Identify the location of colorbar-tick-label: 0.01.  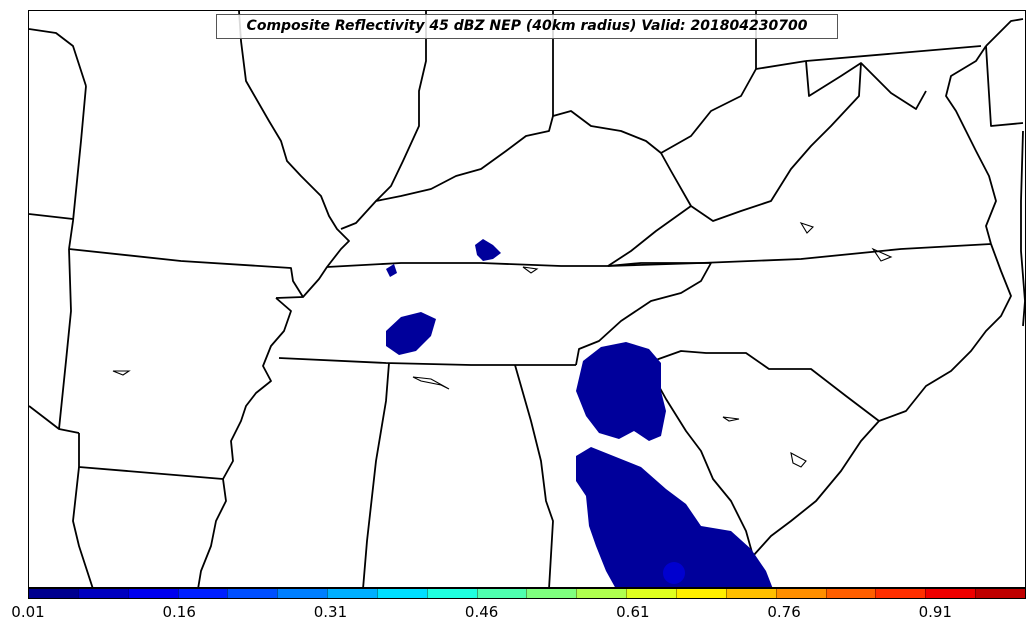
(28, 612).